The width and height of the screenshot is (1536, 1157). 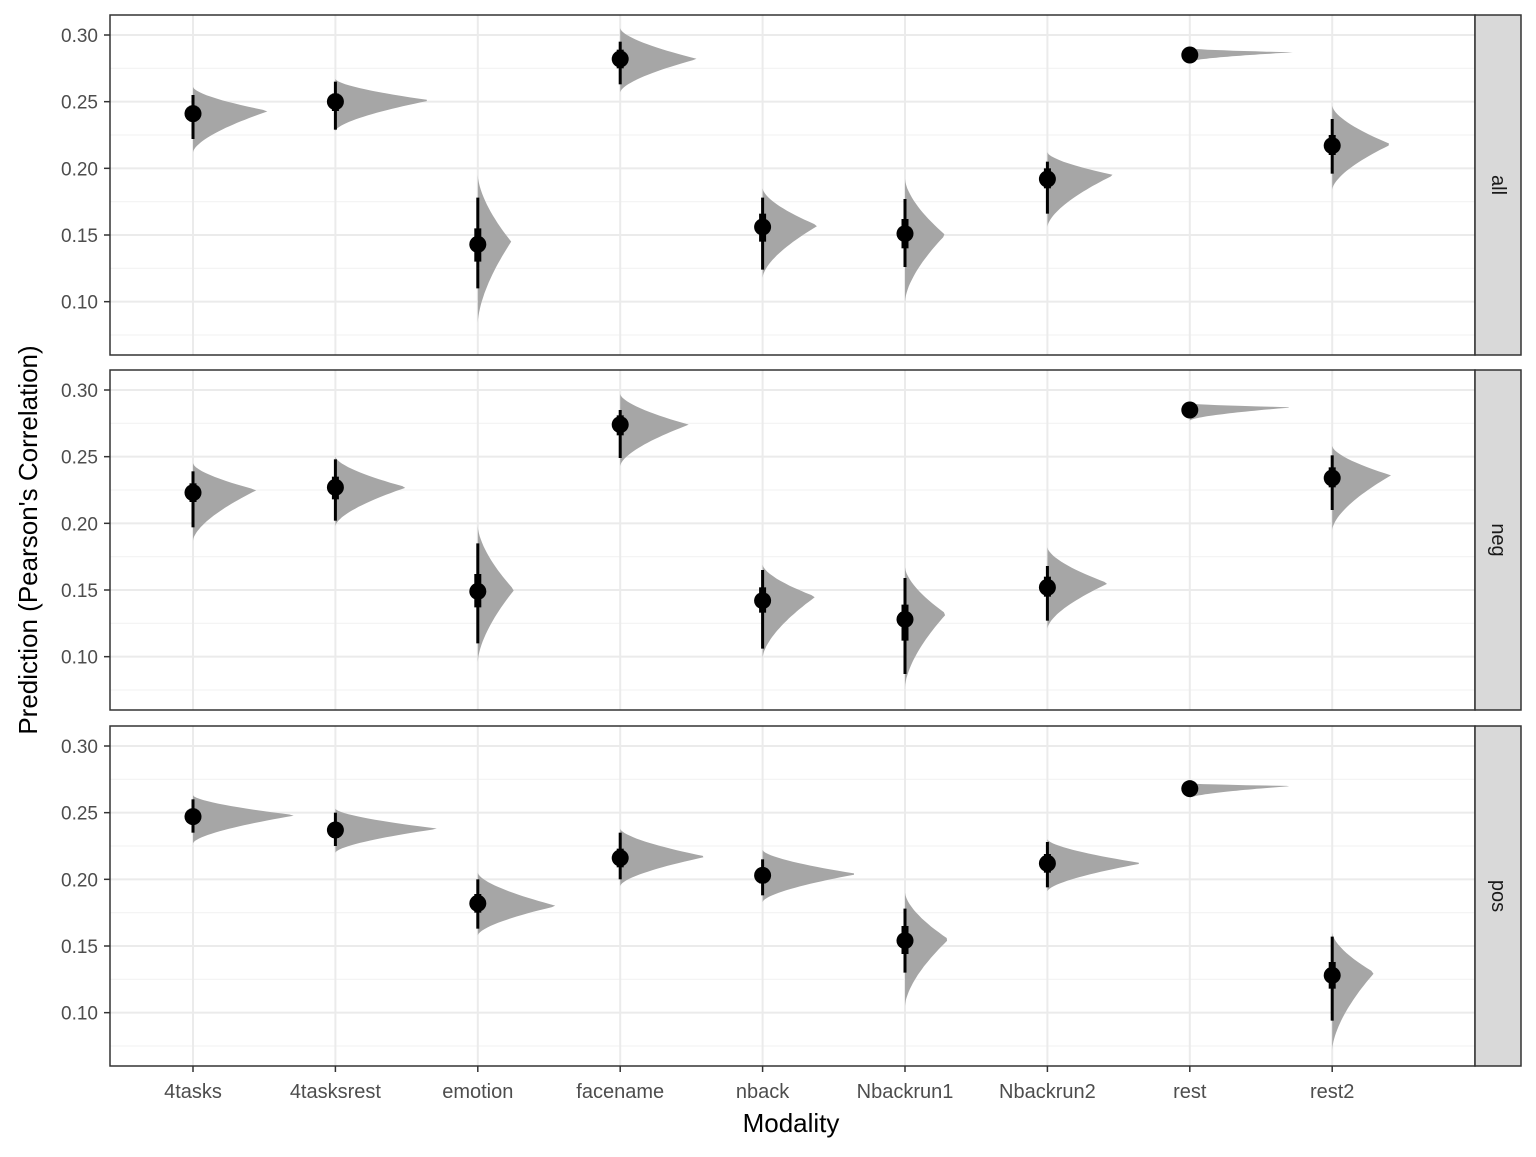 What do you see at coordinates (193, 1092) in the screenshot?
I see `x-tick-label: 4tasks` at bounding box center [193, 1092].